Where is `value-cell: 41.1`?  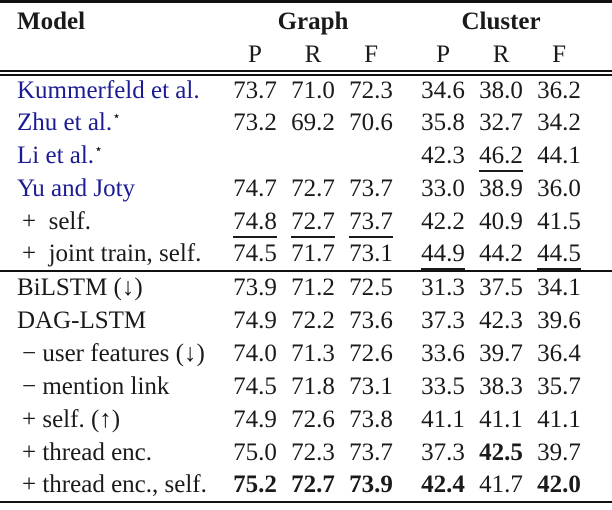 value-cell: 41.1 is located at coordinates (501, 419).